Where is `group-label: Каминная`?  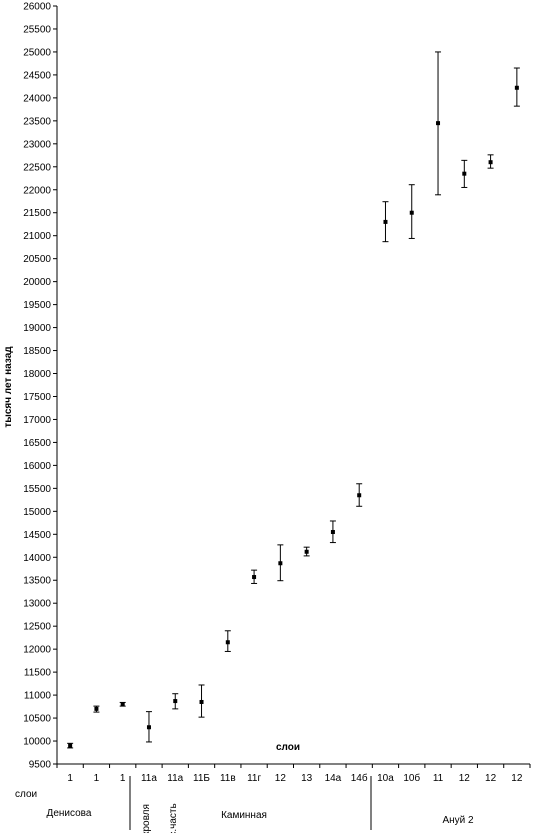
group-label: Каминная is located at coordinates (244, 815).